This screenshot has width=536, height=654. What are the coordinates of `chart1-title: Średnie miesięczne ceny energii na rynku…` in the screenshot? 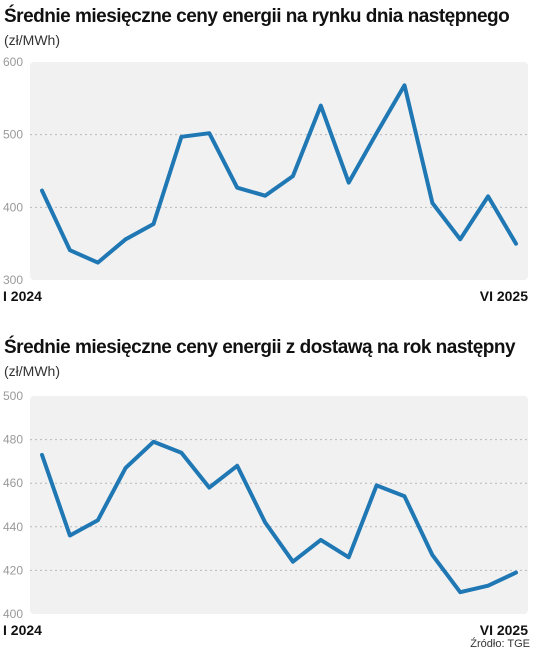 It's located at (257, 16).